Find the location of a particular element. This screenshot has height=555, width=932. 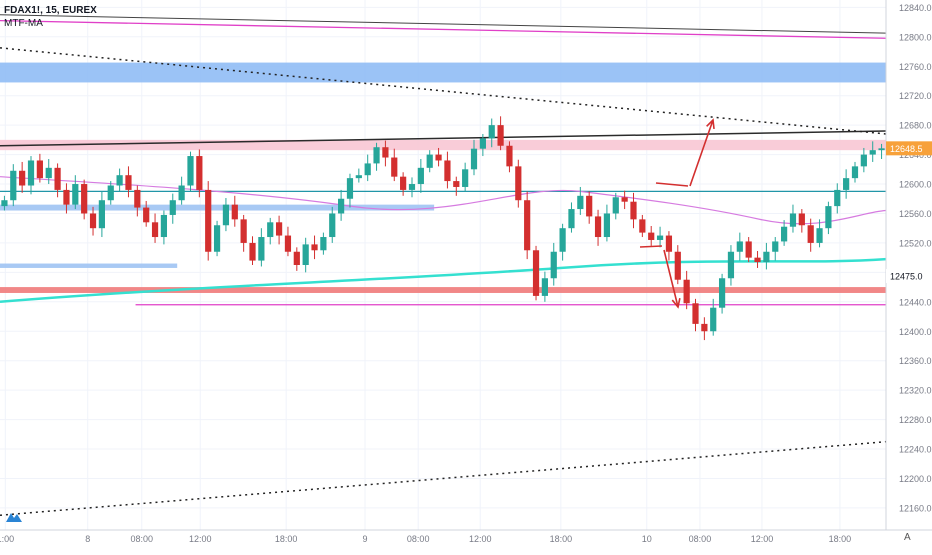

y-tick-label: 12400.0 is located at coordinates (915, 332).